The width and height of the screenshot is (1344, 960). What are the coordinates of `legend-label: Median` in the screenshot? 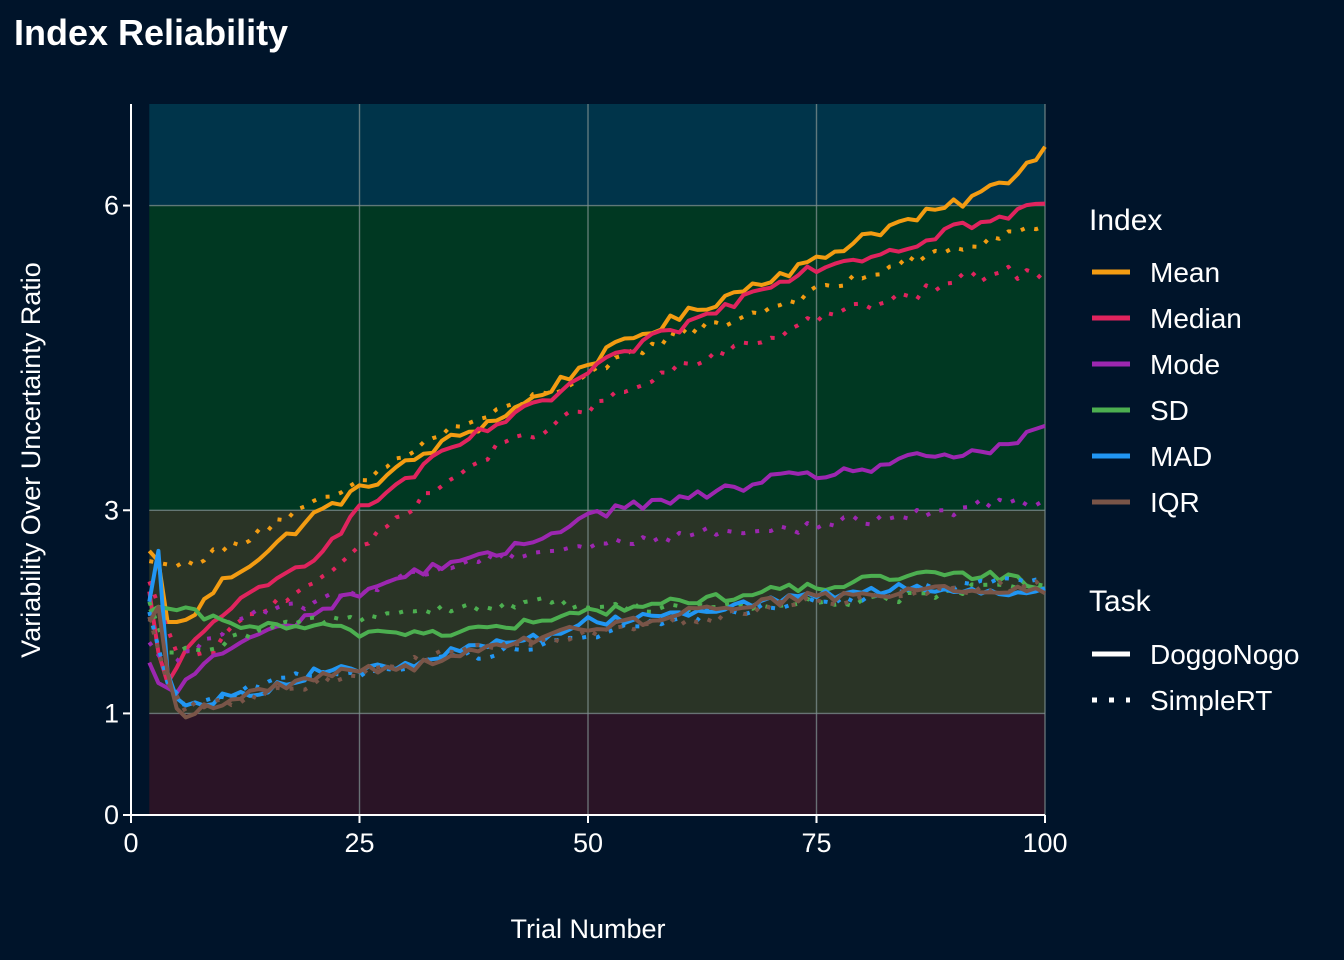 It's located at (1196, 318).